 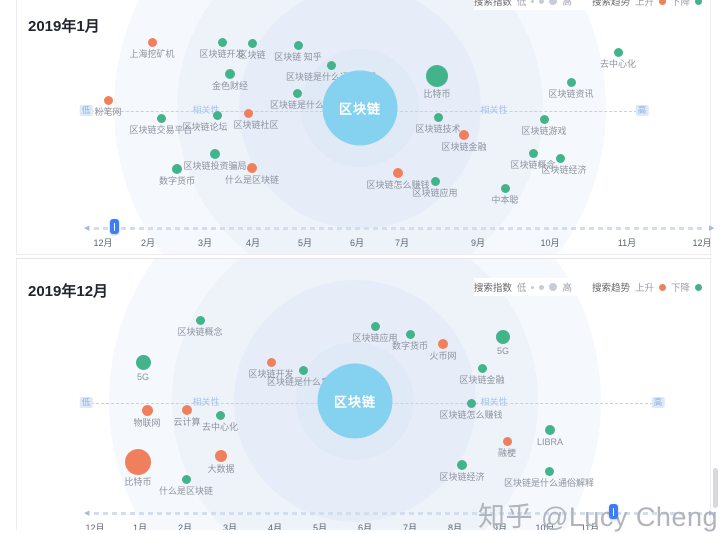 What do you see at coordinates (564, 169) in the screenshot?
I see `bubble-label: 区块链经济` at bounding box center [564, 169].